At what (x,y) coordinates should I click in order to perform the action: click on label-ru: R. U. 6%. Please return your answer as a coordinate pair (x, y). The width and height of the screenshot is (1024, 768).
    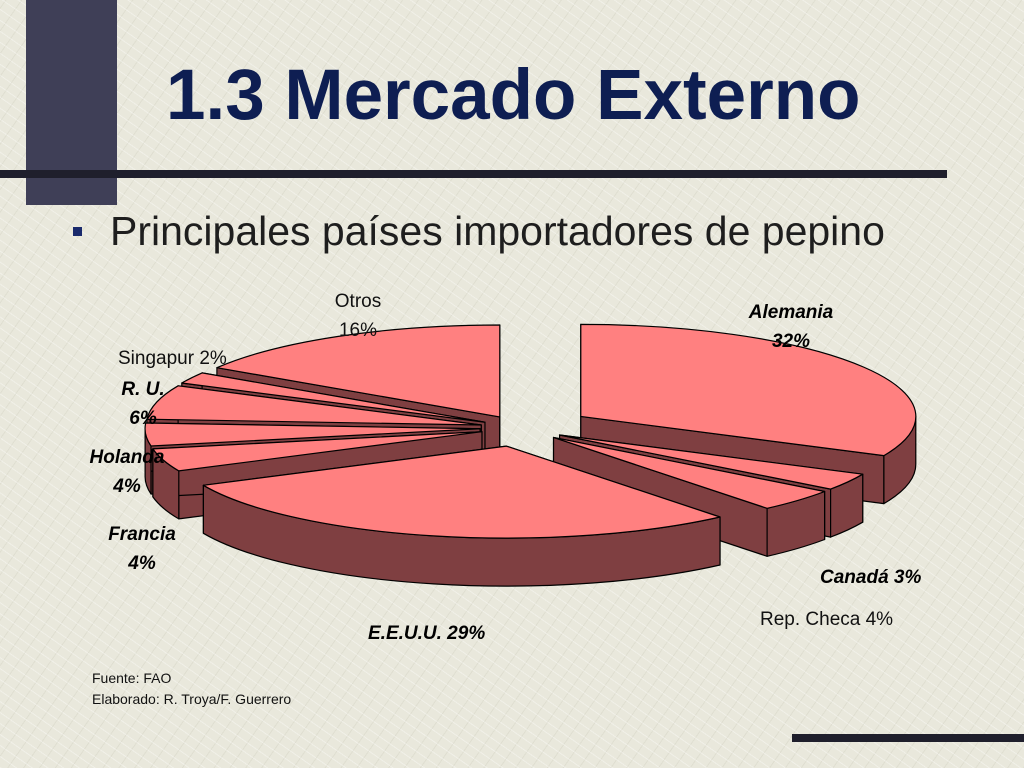
    Looking at the image, I should click on (143, 404).